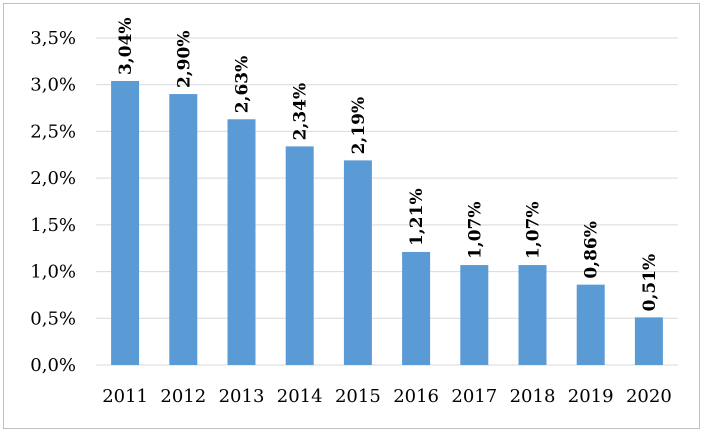 The height and width of the screenshot is (434, 705). What do you see at coordinates (591, 396) in the screenshot?
I see `x-tick-label: 2019` at bounding box center [591, 396].